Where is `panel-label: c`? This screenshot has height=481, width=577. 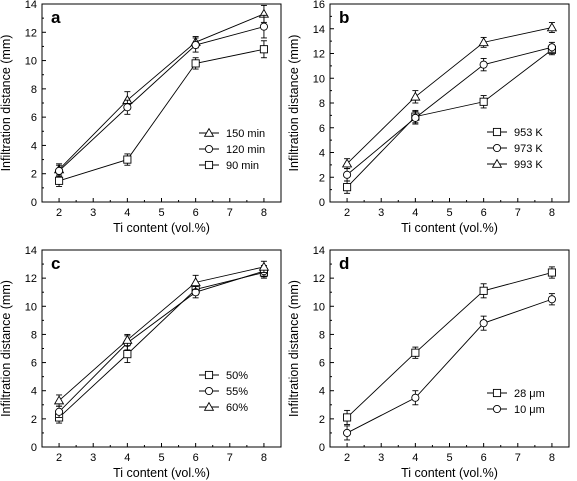
panel-label: c is located at coordinates (55, 263).